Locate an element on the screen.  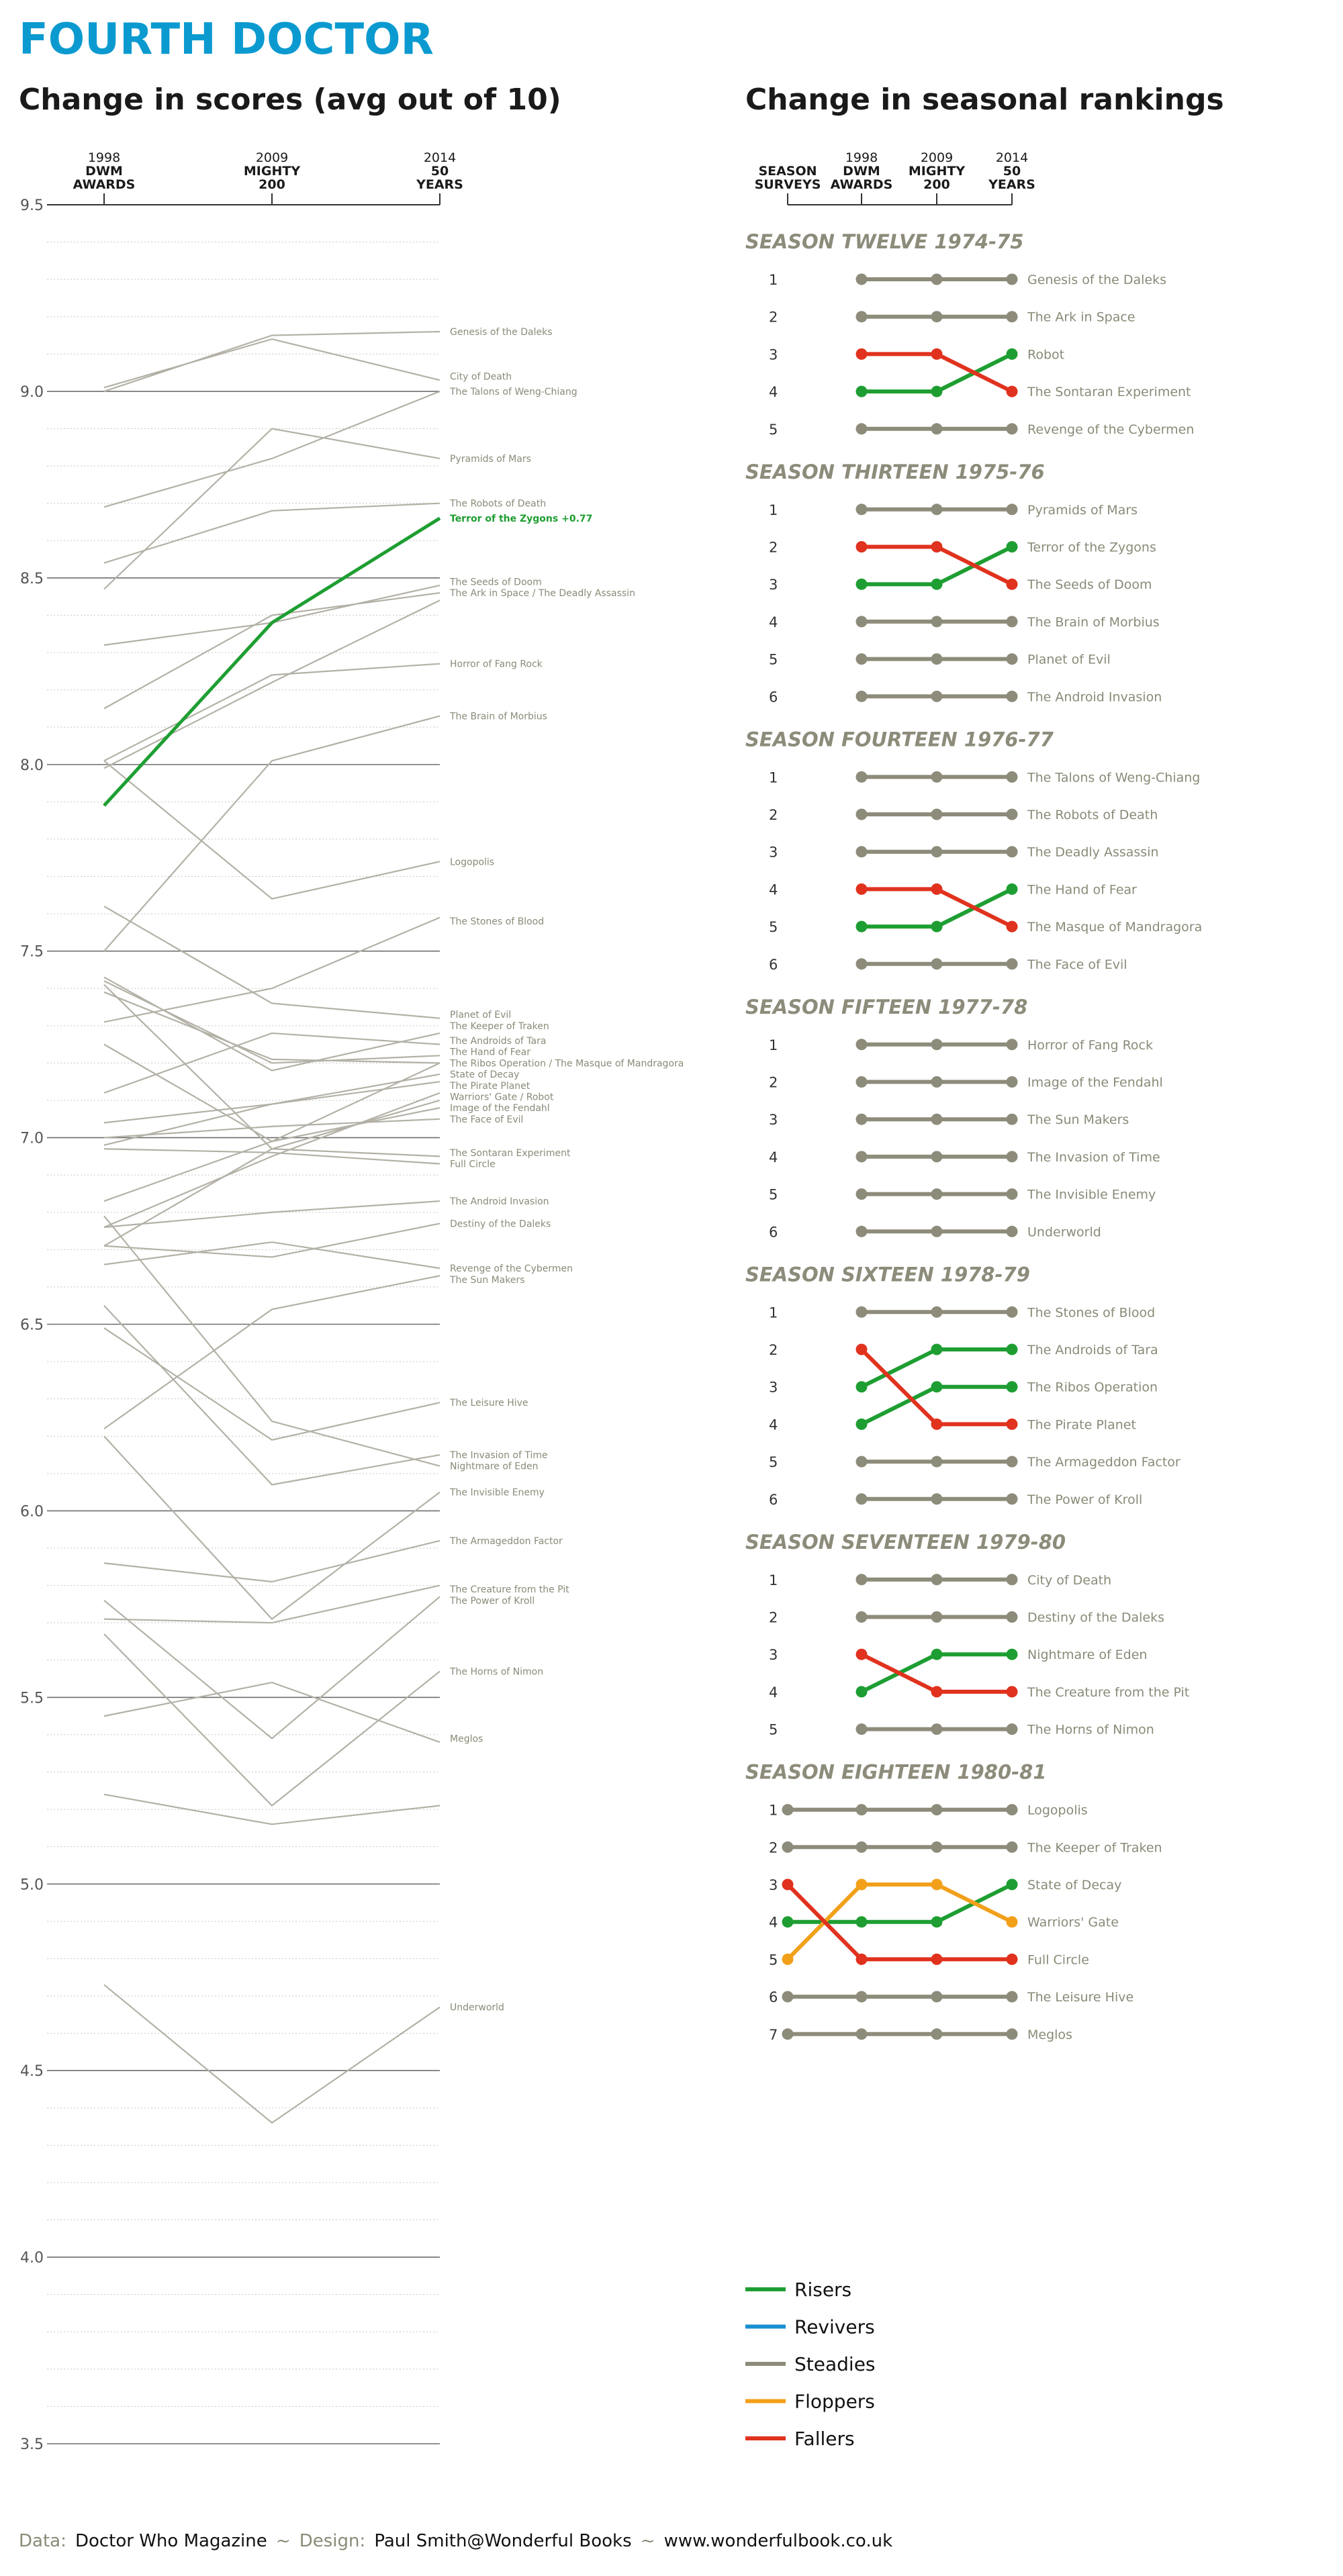
y-tick-label: 7.5 is located at coordinates (32, 952).